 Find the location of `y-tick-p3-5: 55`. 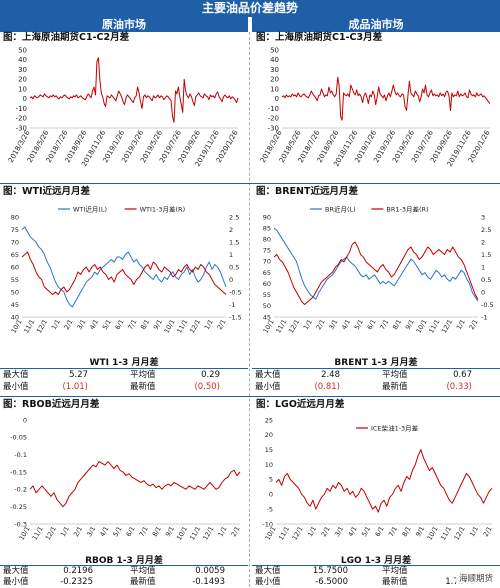

y-tick-p3-5: 55 is located at coordinates (15, 280).